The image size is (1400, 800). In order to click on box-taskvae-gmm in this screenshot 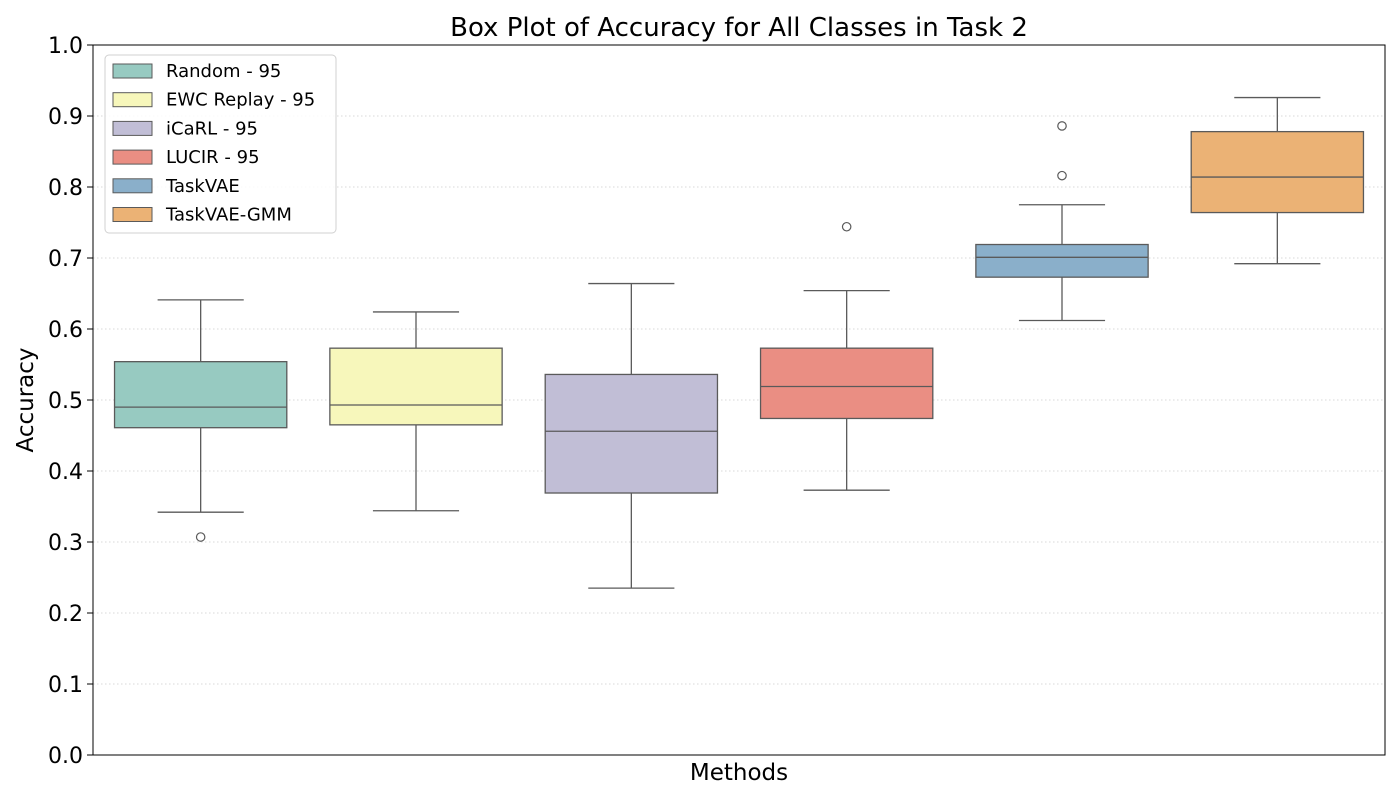, I will do `click(1277, 180)`.